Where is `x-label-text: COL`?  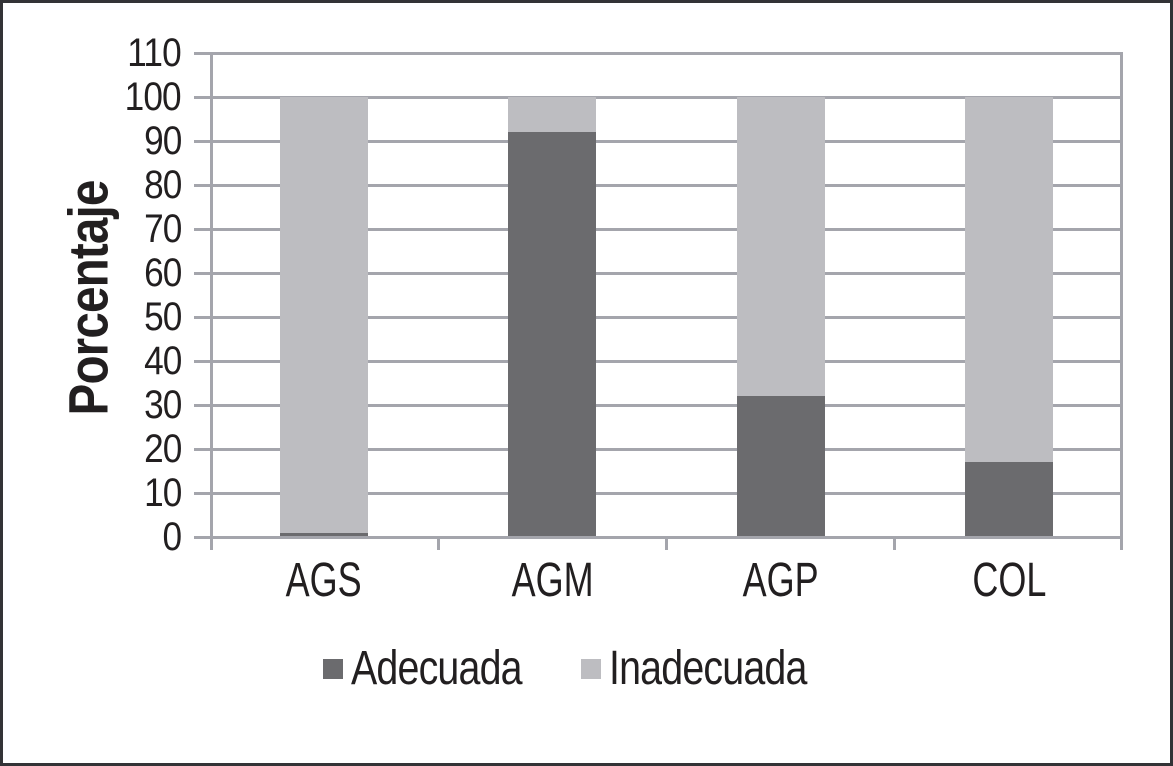 x-label-text: COL is located at coordinates (1008, 580).